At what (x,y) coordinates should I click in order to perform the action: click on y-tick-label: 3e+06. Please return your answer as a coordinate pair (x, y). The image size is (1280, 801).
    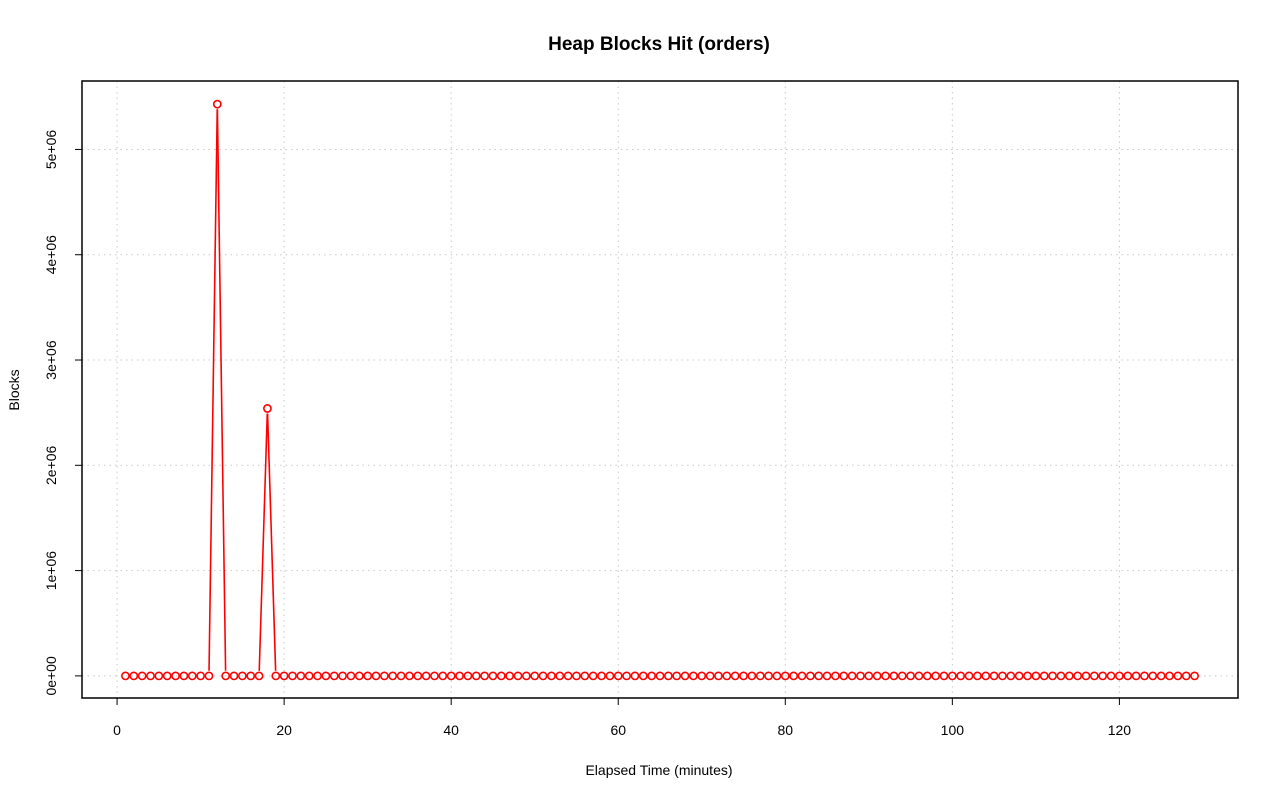
    Looking at the image, I should click on (51, 360).